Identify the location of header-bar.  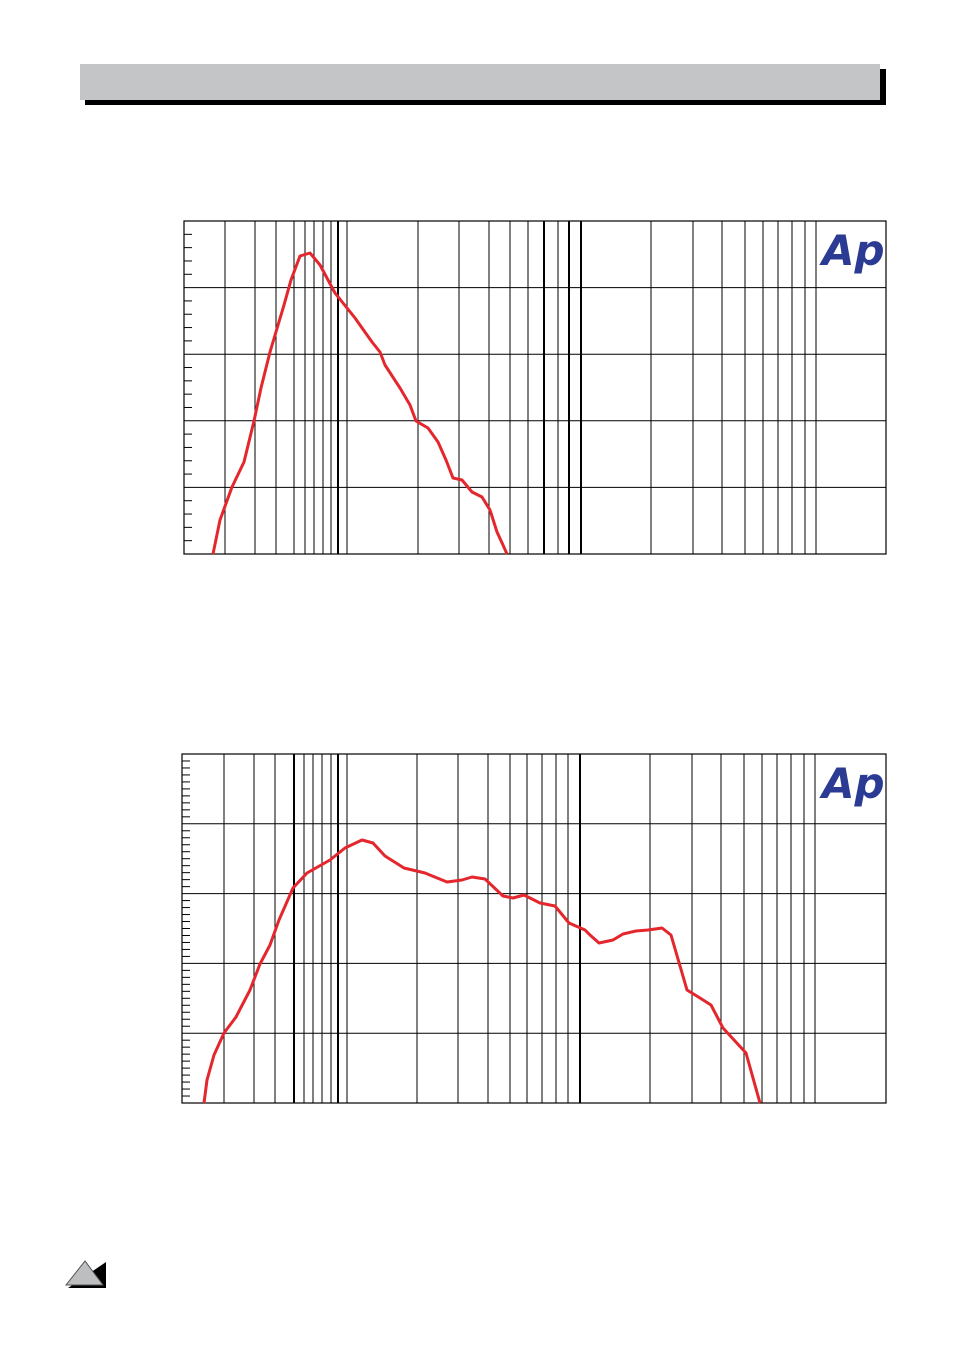
(480, 82).